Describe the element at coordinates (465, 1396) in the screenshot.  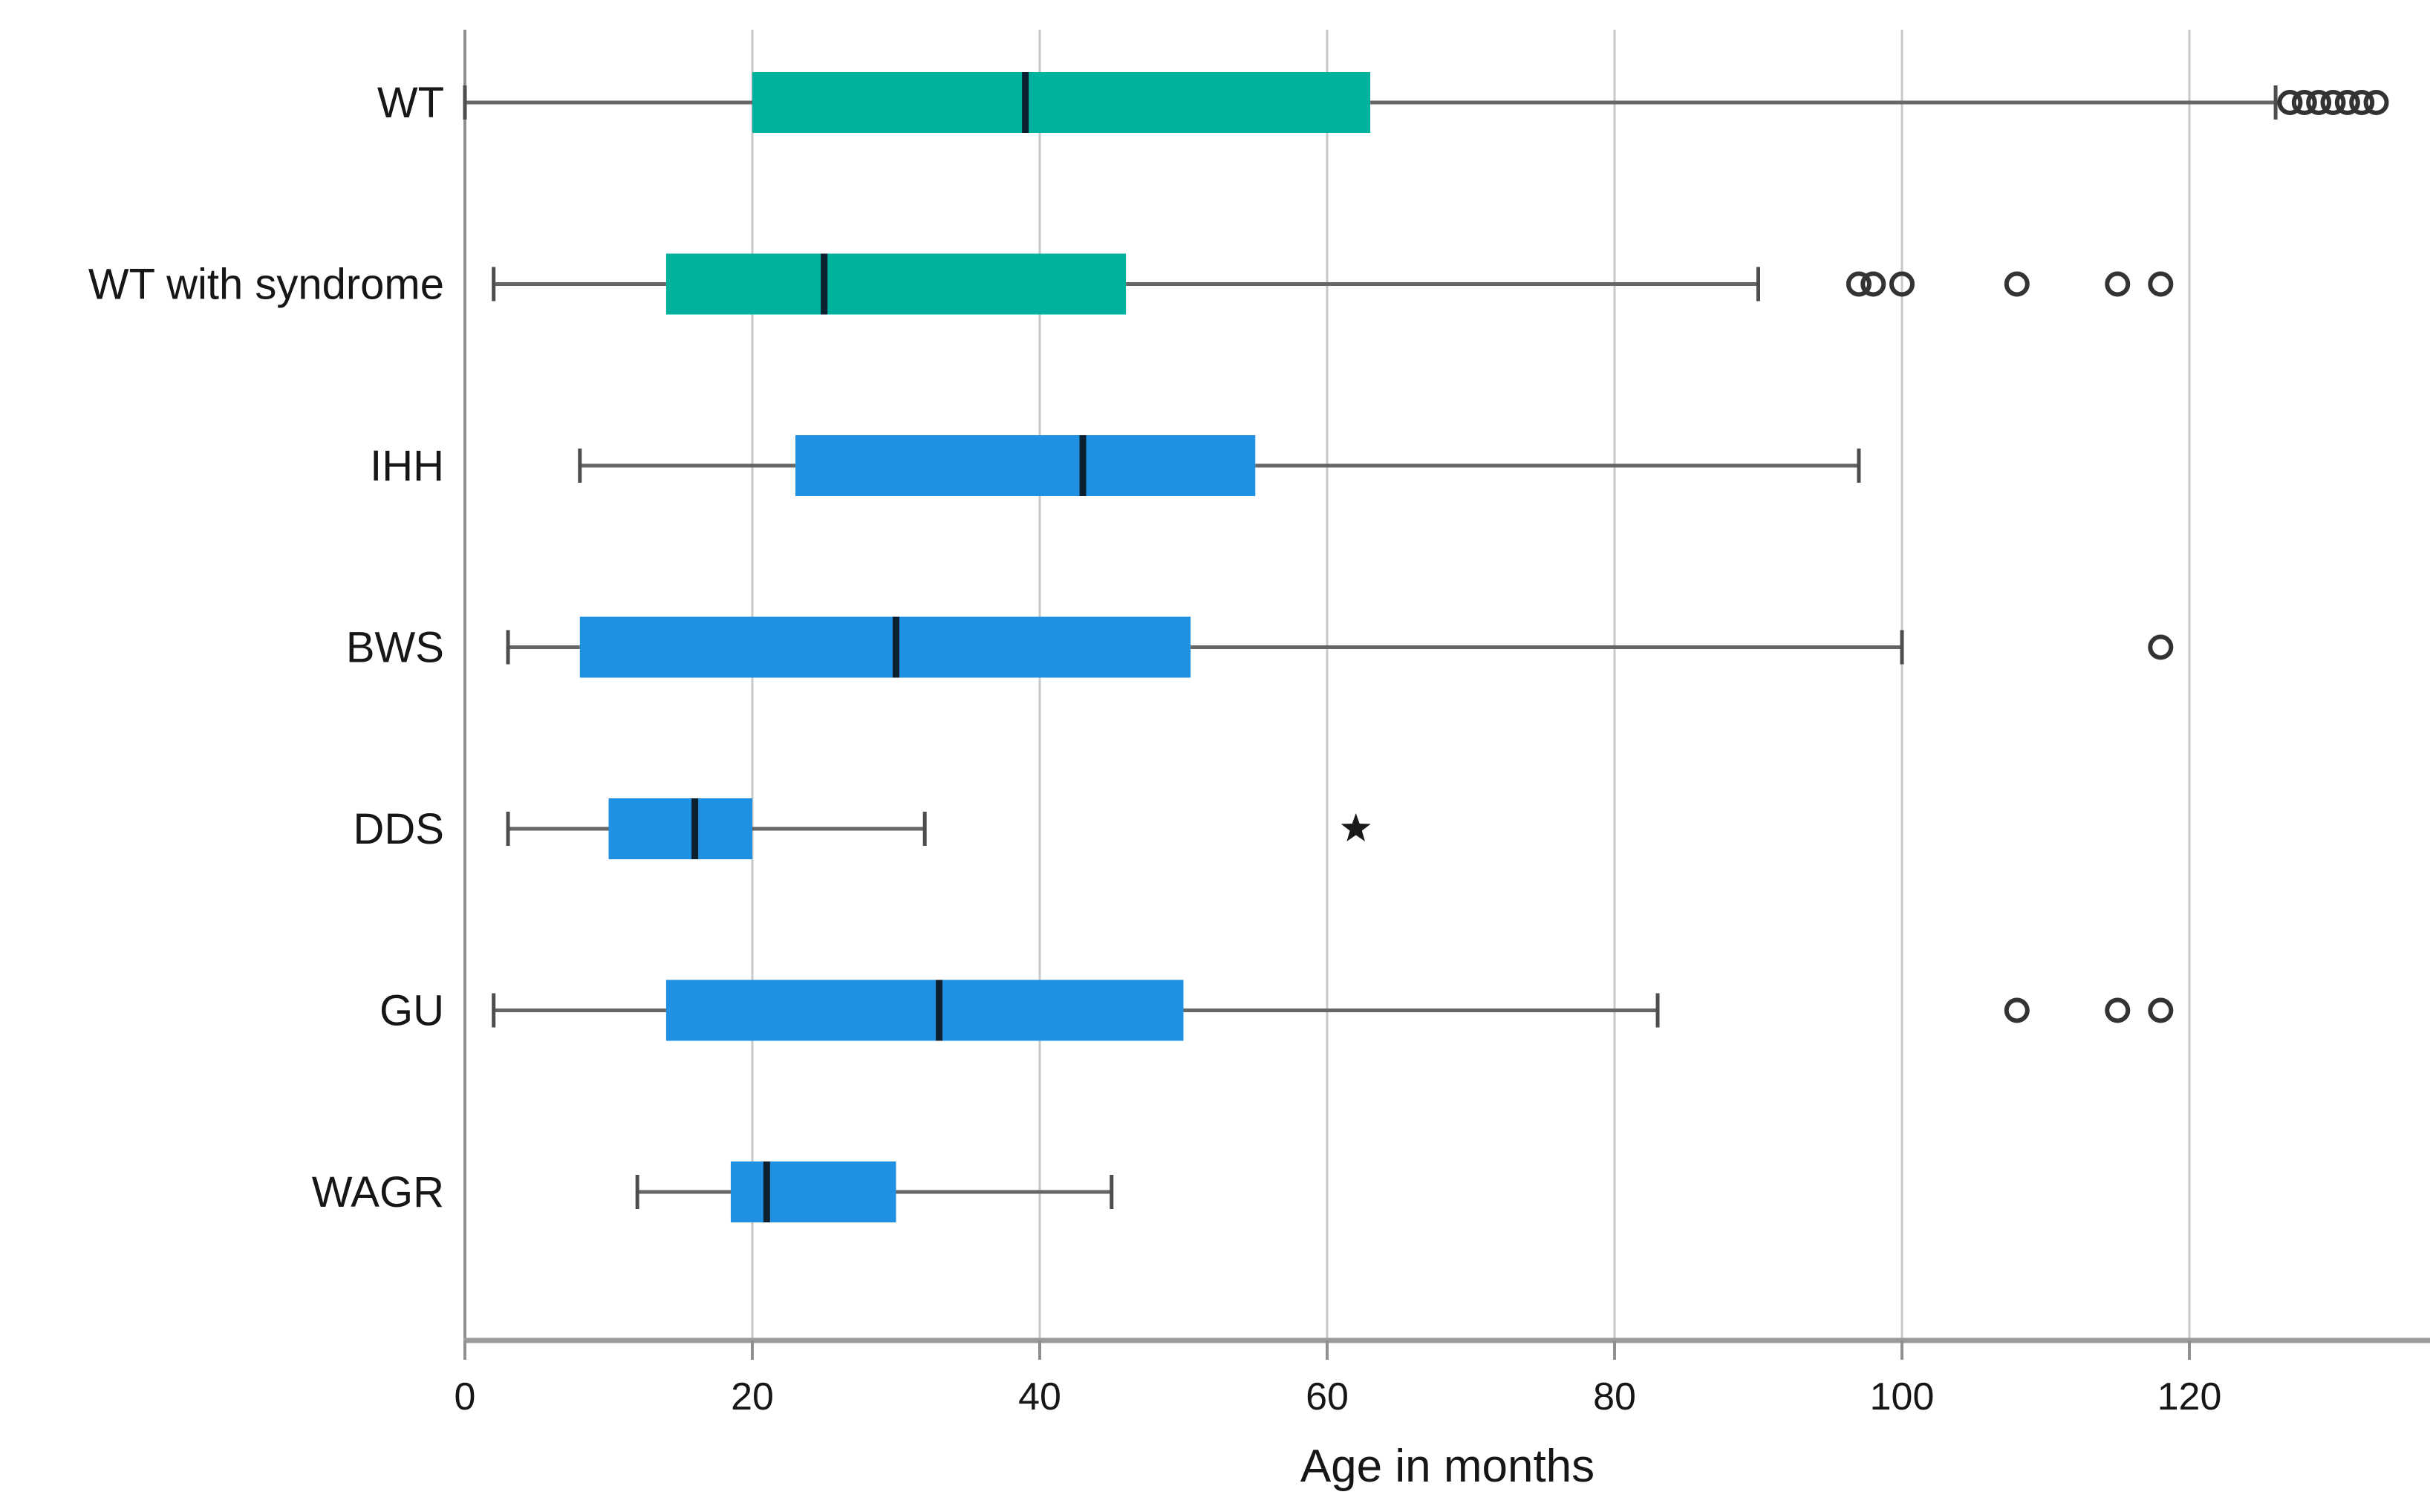
I see `x-tick-label-0: 0` at that location.